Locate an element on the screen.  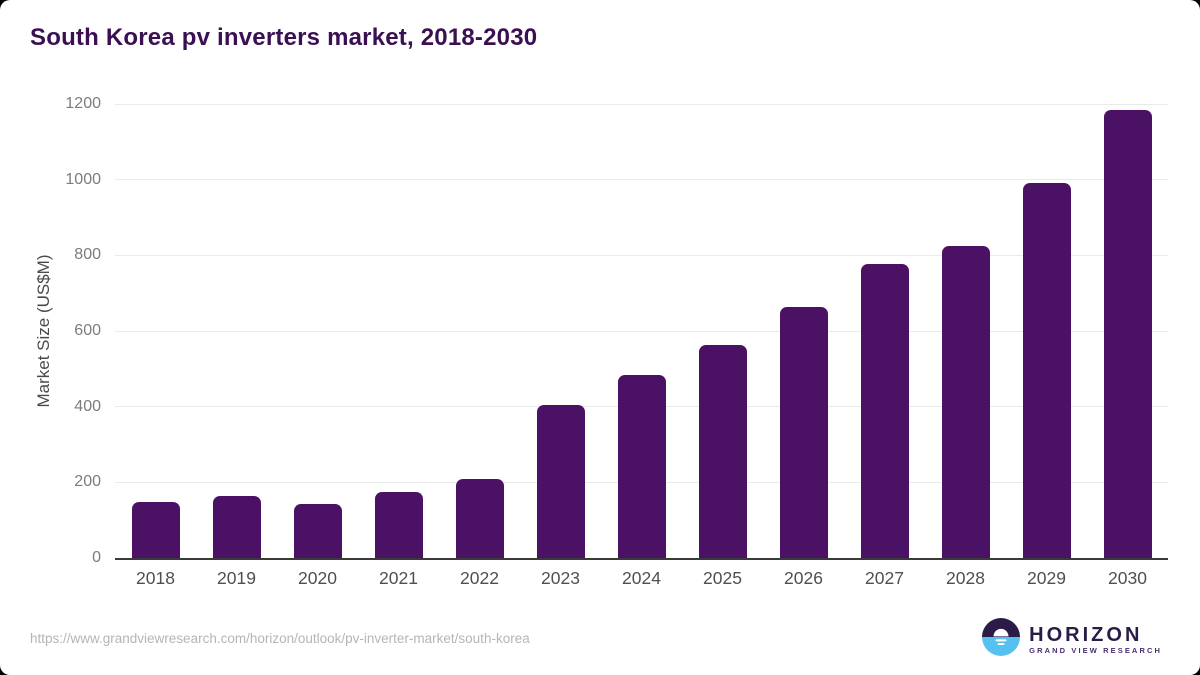
logo-text: HORIZON GRAND VIEW RESEARCH is located at coordinates (1095, 640).